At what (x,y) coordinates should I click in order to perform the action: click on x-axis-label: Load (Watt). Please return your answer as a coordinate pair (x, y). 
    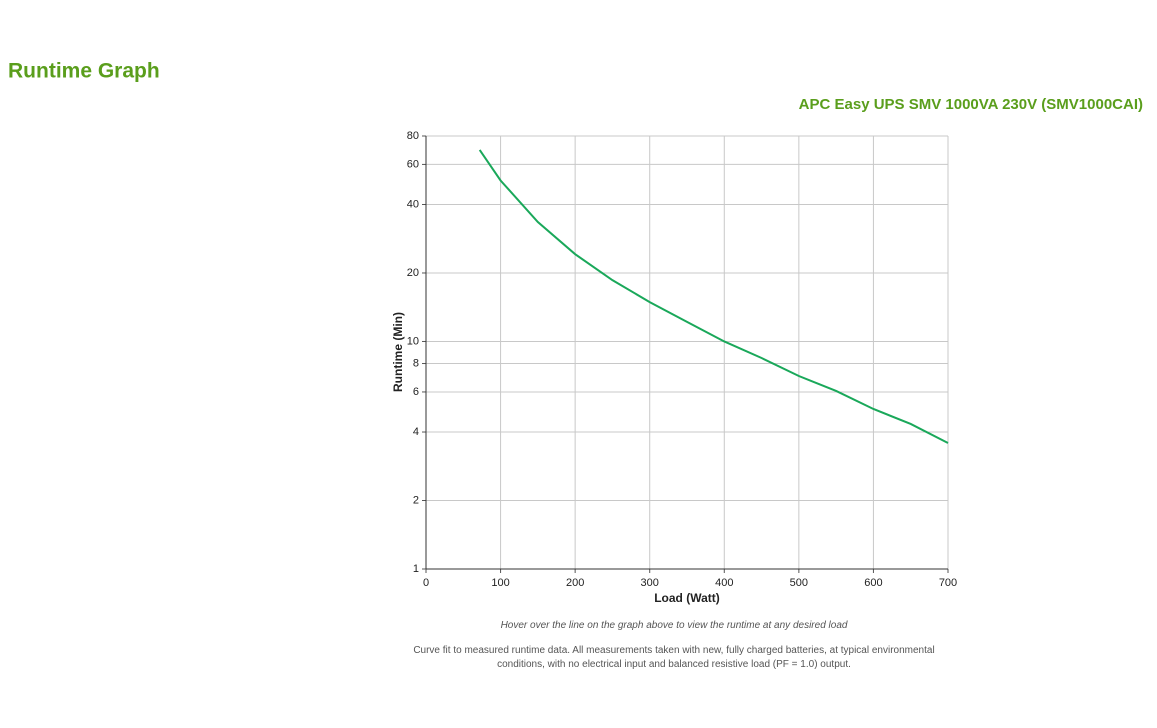
    Looking at the image, I should click on (687, 598).